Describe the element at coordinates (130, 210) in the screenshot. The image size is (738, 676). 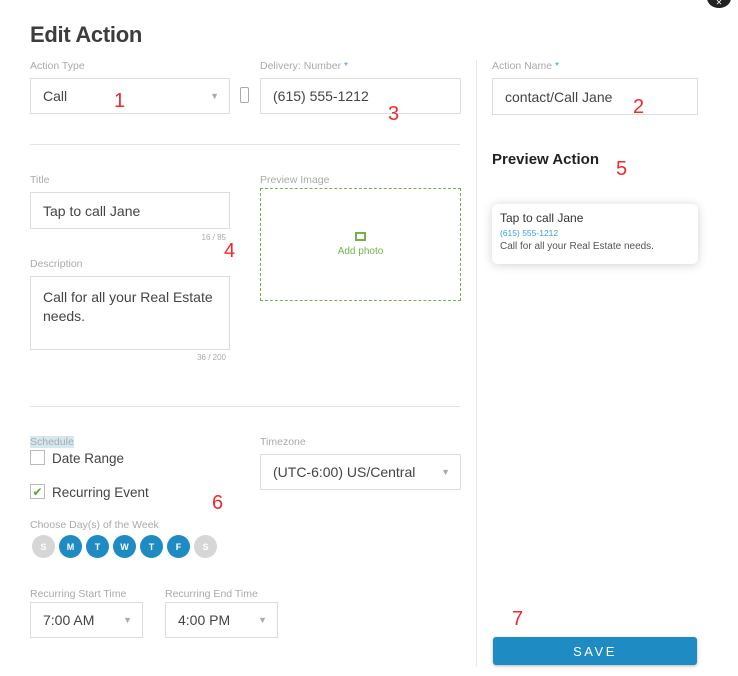
I see `title-input: Tap to call Jane` at that location.